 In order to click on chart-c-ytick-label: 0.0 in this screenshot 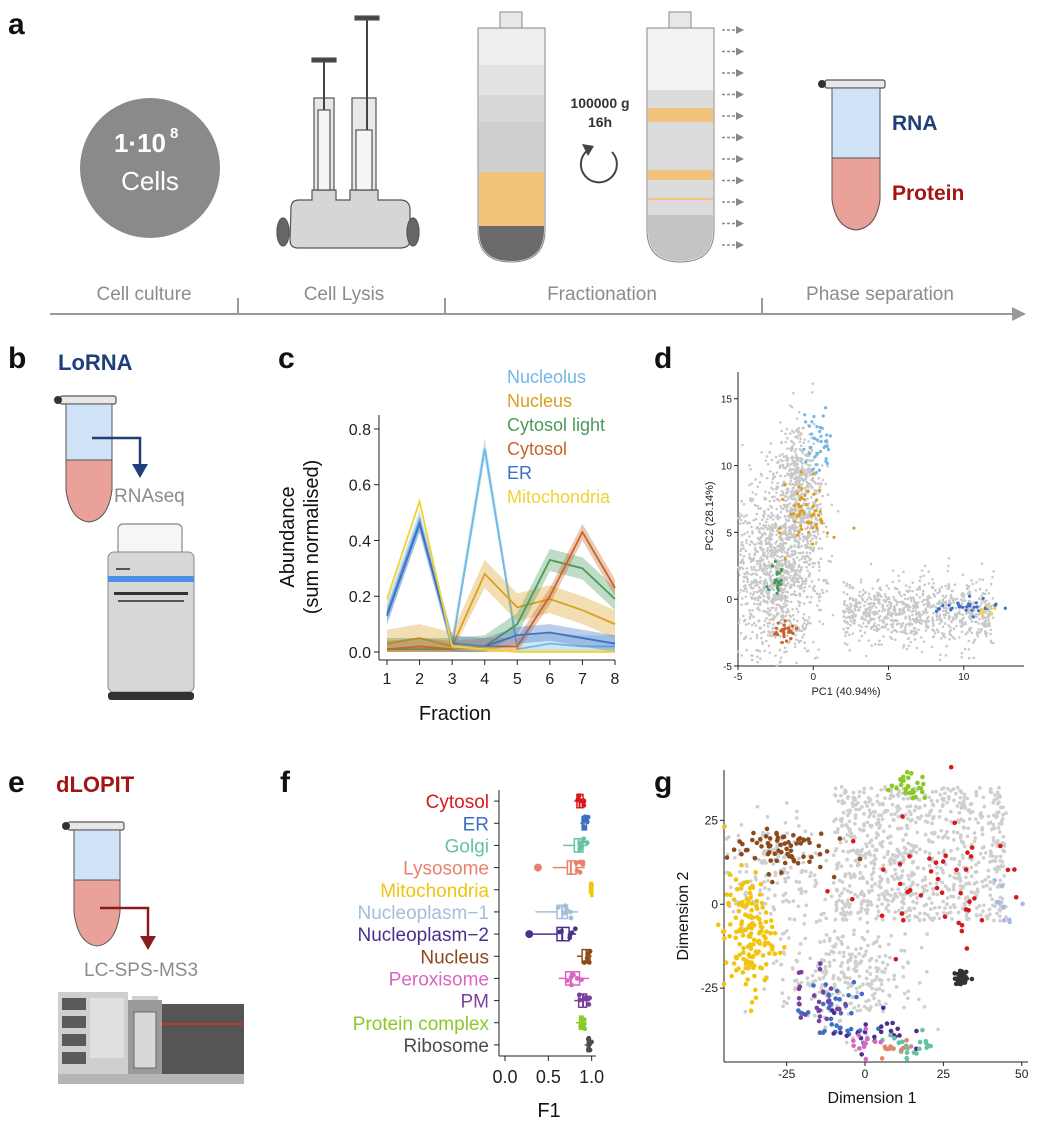, I will do `click(360, 653)`.